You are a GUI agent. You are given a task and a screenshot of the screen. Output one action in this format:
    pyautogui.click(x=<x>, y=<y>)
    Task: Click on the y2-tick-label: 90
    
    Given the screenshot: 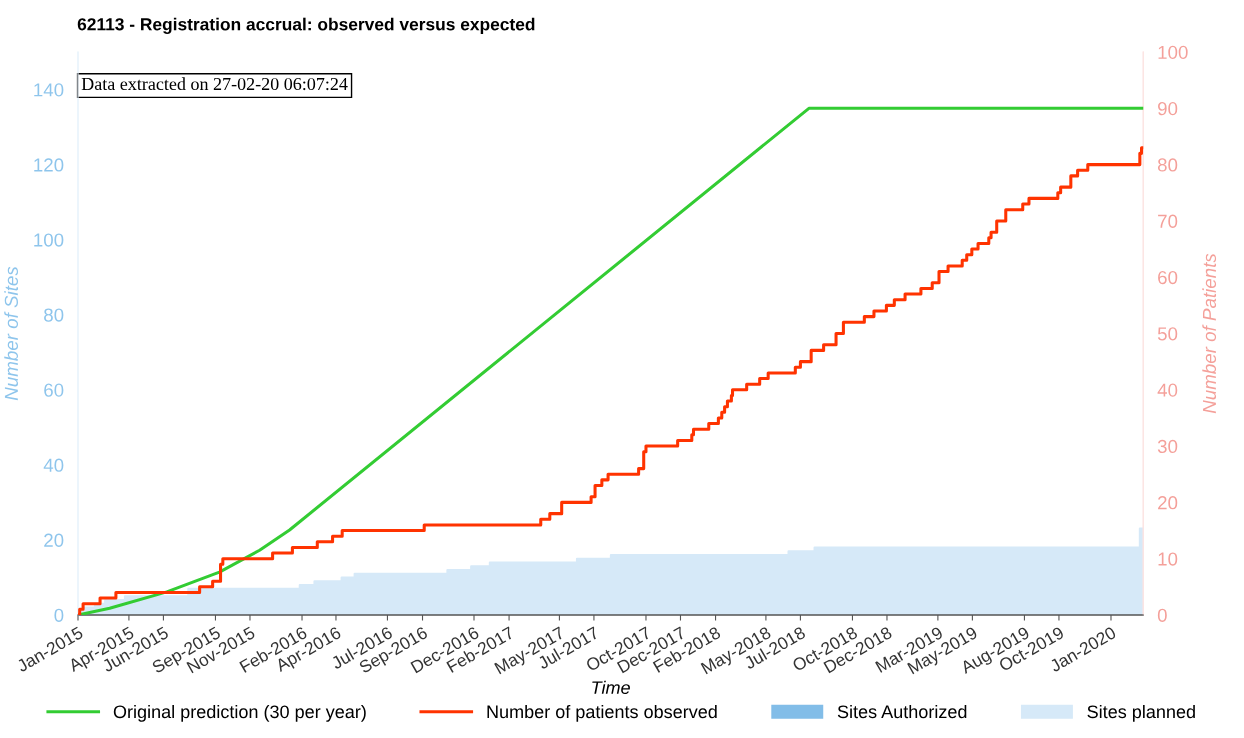 What is the action you would take?
    pyautogui.click(x=1168, y=109)
    